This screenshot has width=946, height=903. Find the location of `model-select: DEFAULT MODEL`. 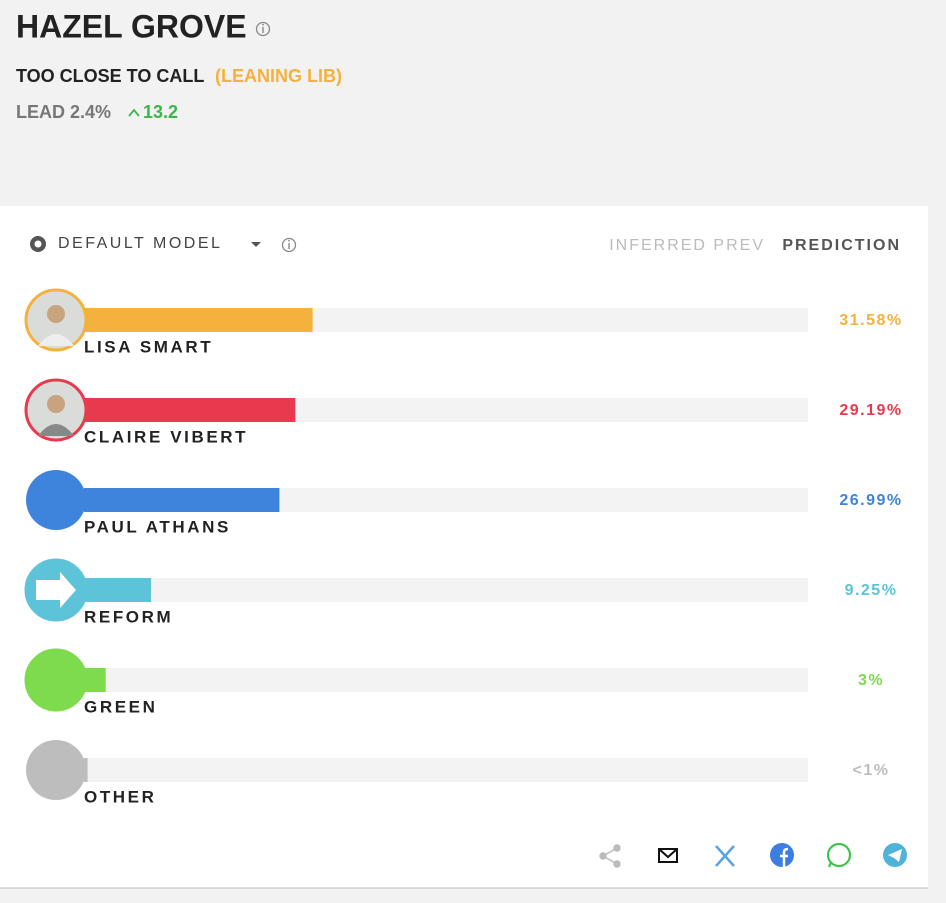

model-select: DEFAULT MODEL is located at coordinates (140, 243).